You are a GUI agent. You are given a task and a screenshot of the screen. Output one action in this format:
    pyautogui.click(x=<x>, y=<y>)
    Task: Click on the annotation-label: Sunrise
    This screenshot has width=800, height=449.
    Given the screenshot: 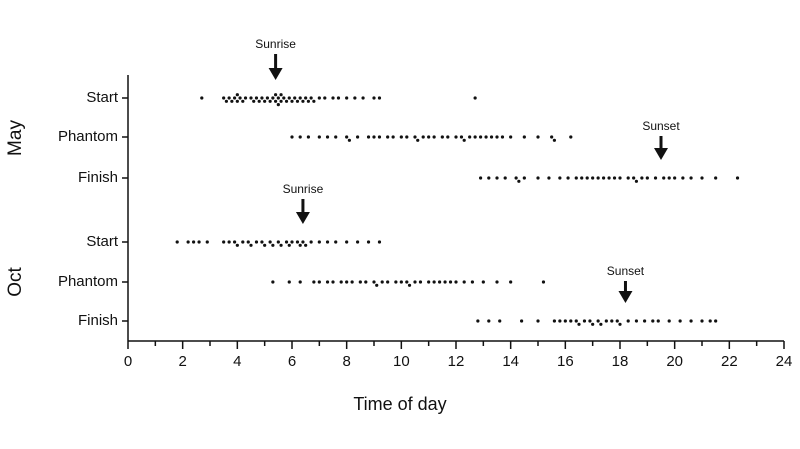 What is the action you would take?
    pyautogui.click(x=275, y=44)
    